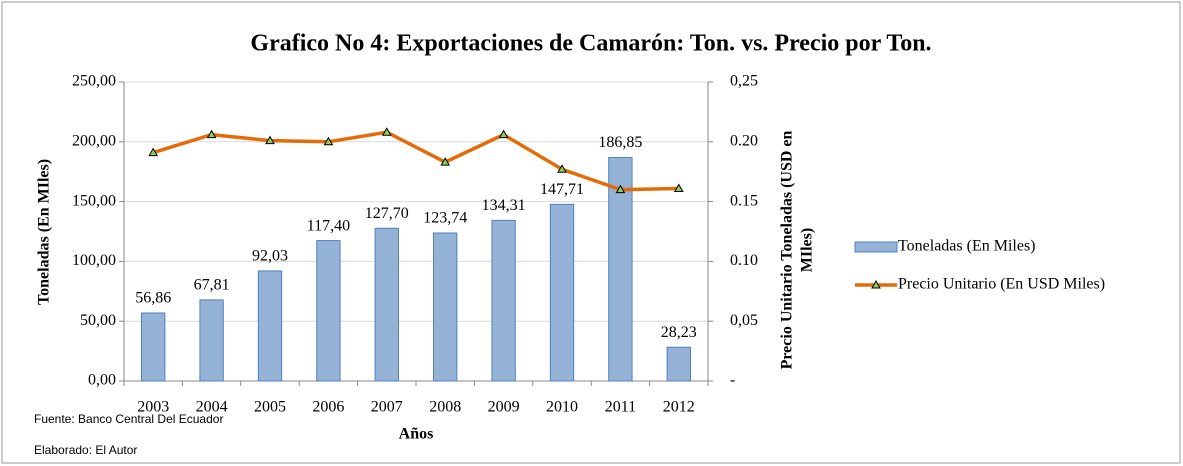  I want to click on x-tick-label: 2007, so click(387, 407).